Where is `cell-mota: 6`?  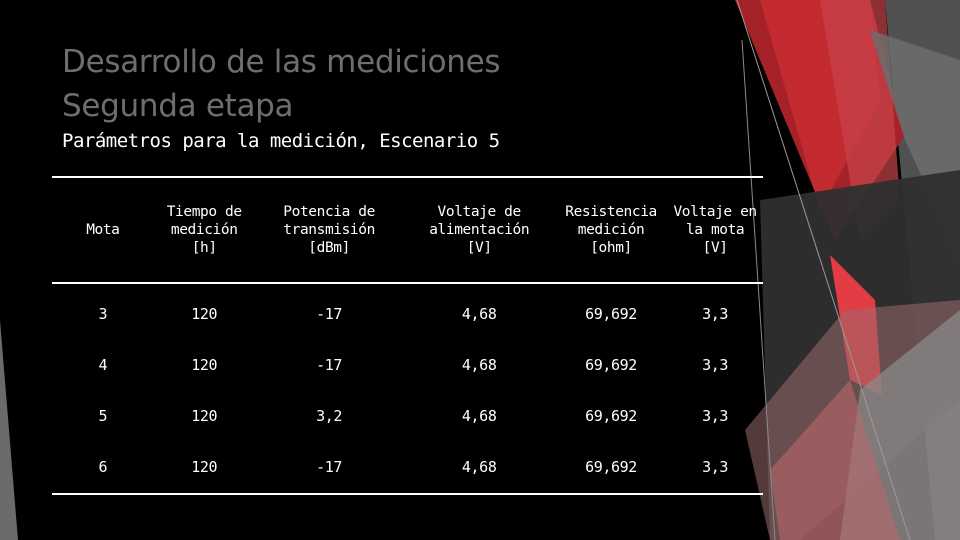
cell-mota: 6 is located at coordinates (103, 467).